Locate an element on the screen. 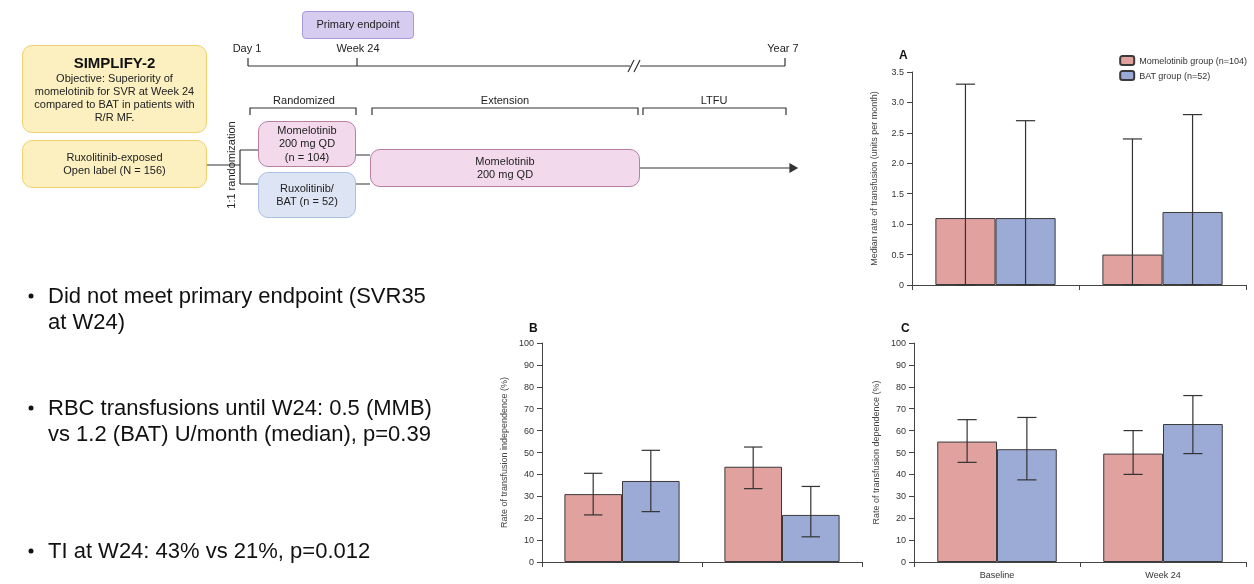 This screenshot has height=584, width=1254. text: Ruxolitinib-exposed Open label (N = 156) is located at coordinates (114, 164).